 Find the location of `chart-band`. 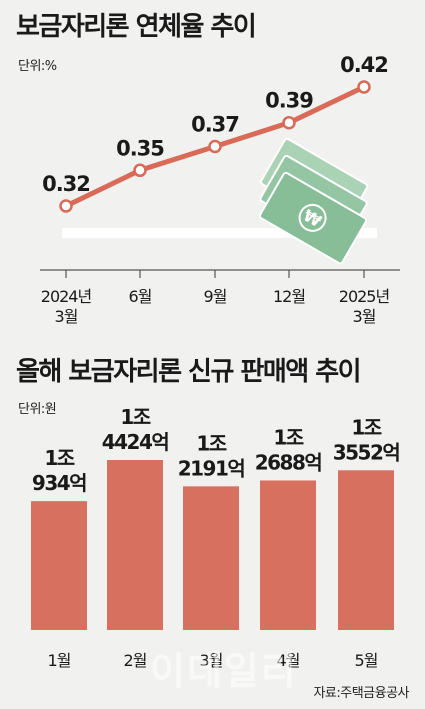

chart-band is located at coordinates (219, 233).